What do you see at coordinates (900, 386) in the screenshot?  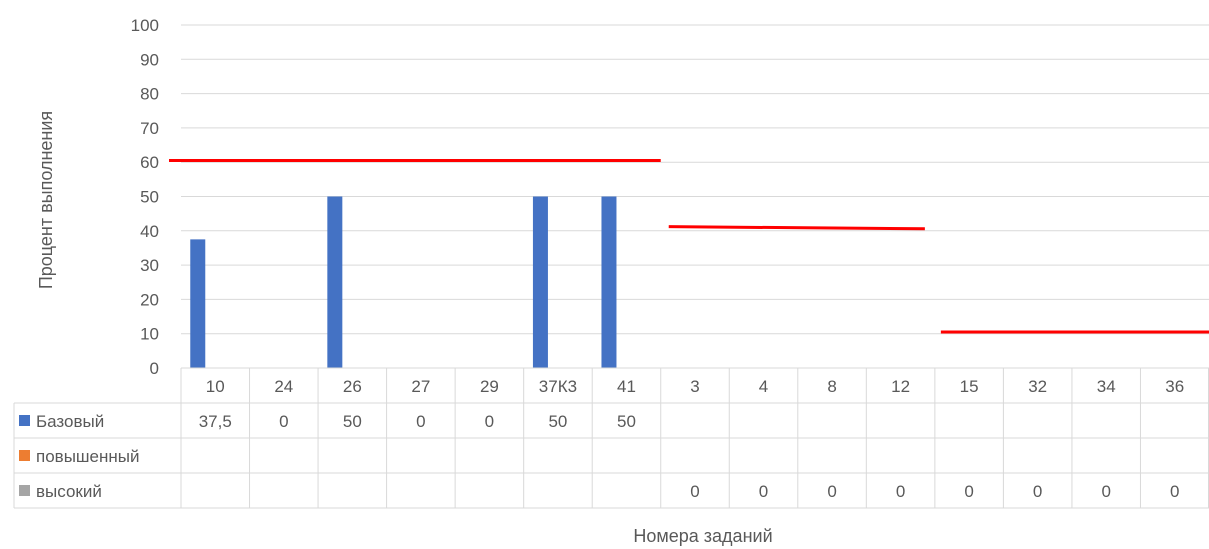 I see `category-label: 12` at bounding box center [900, 386].